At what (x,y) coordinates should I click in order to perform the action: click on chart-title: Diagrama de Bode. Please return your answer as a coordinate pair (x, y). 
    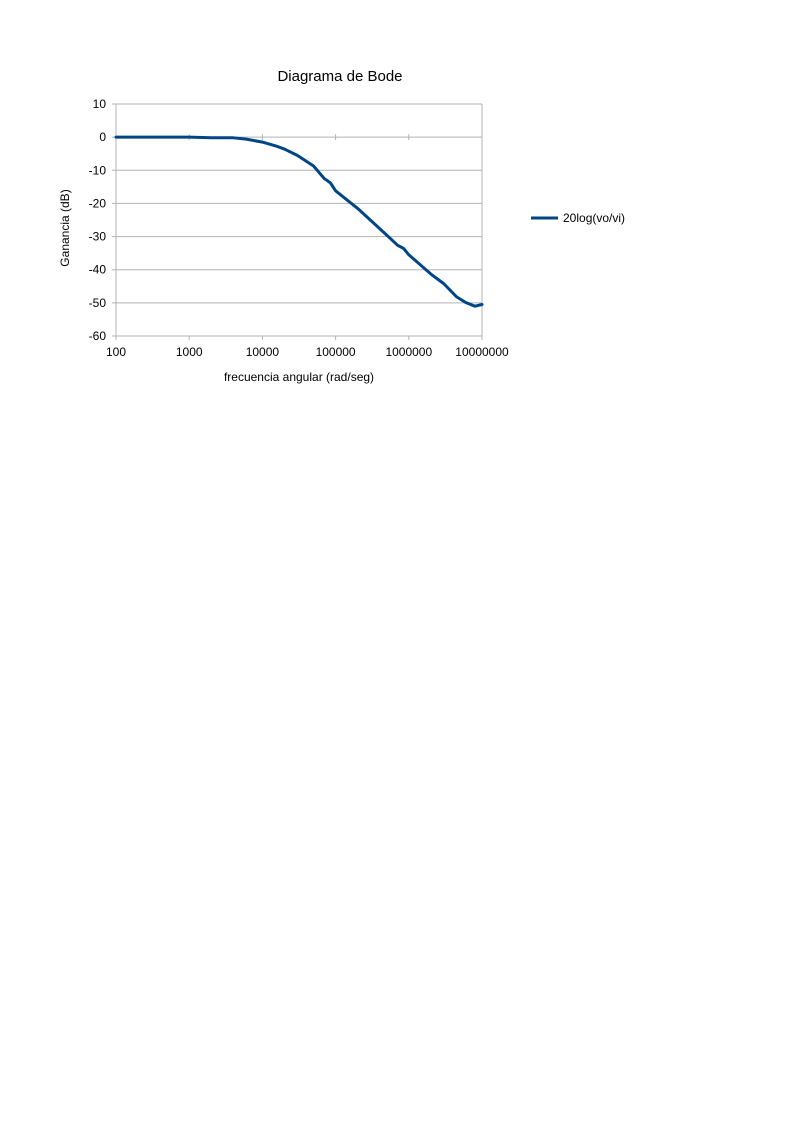
    Looking at the image, I should click on (339, 76).